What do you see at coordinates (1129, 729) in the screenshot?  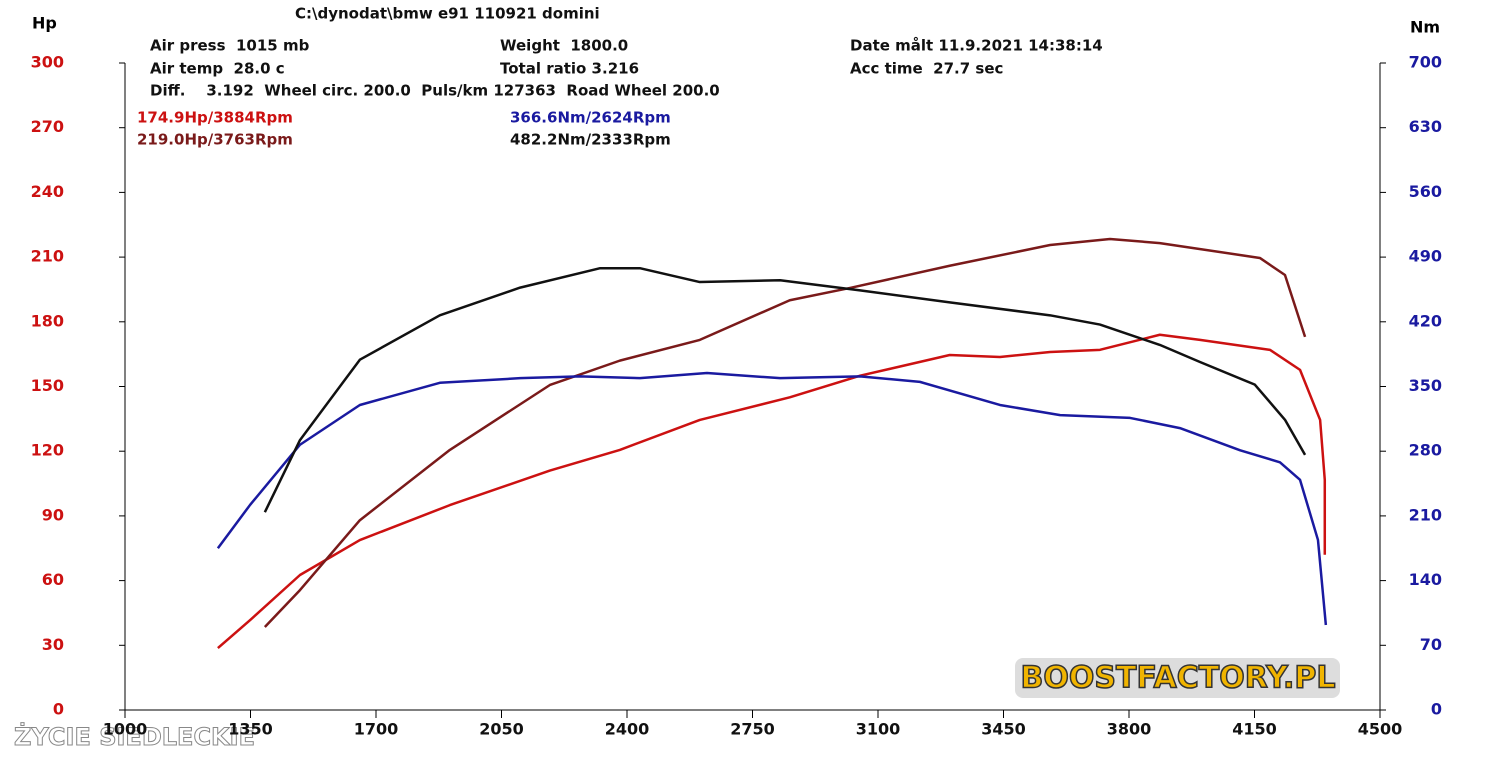 I see `x-tick-label: 3800` at bounding box center [1129, 729].